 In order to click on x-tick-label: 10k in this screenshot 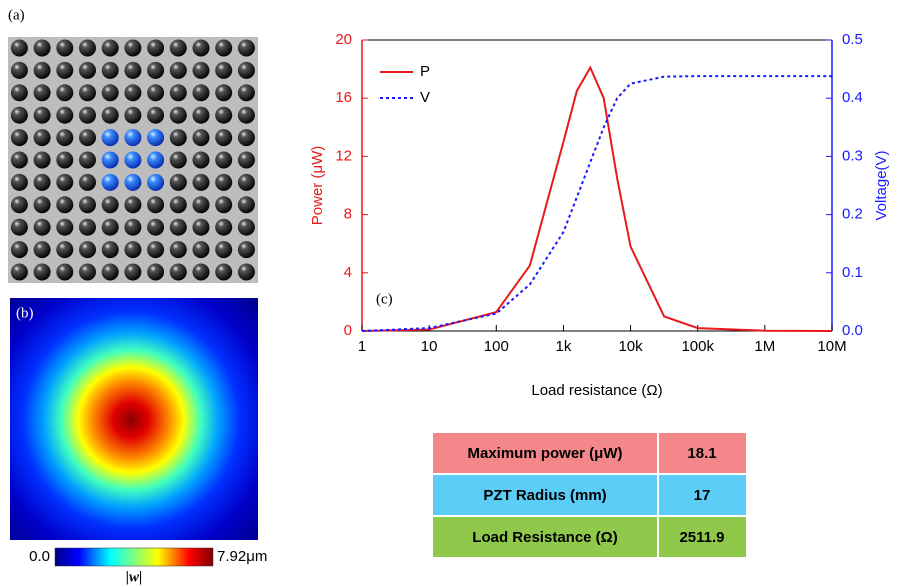, I will do `click(630, 346)`.